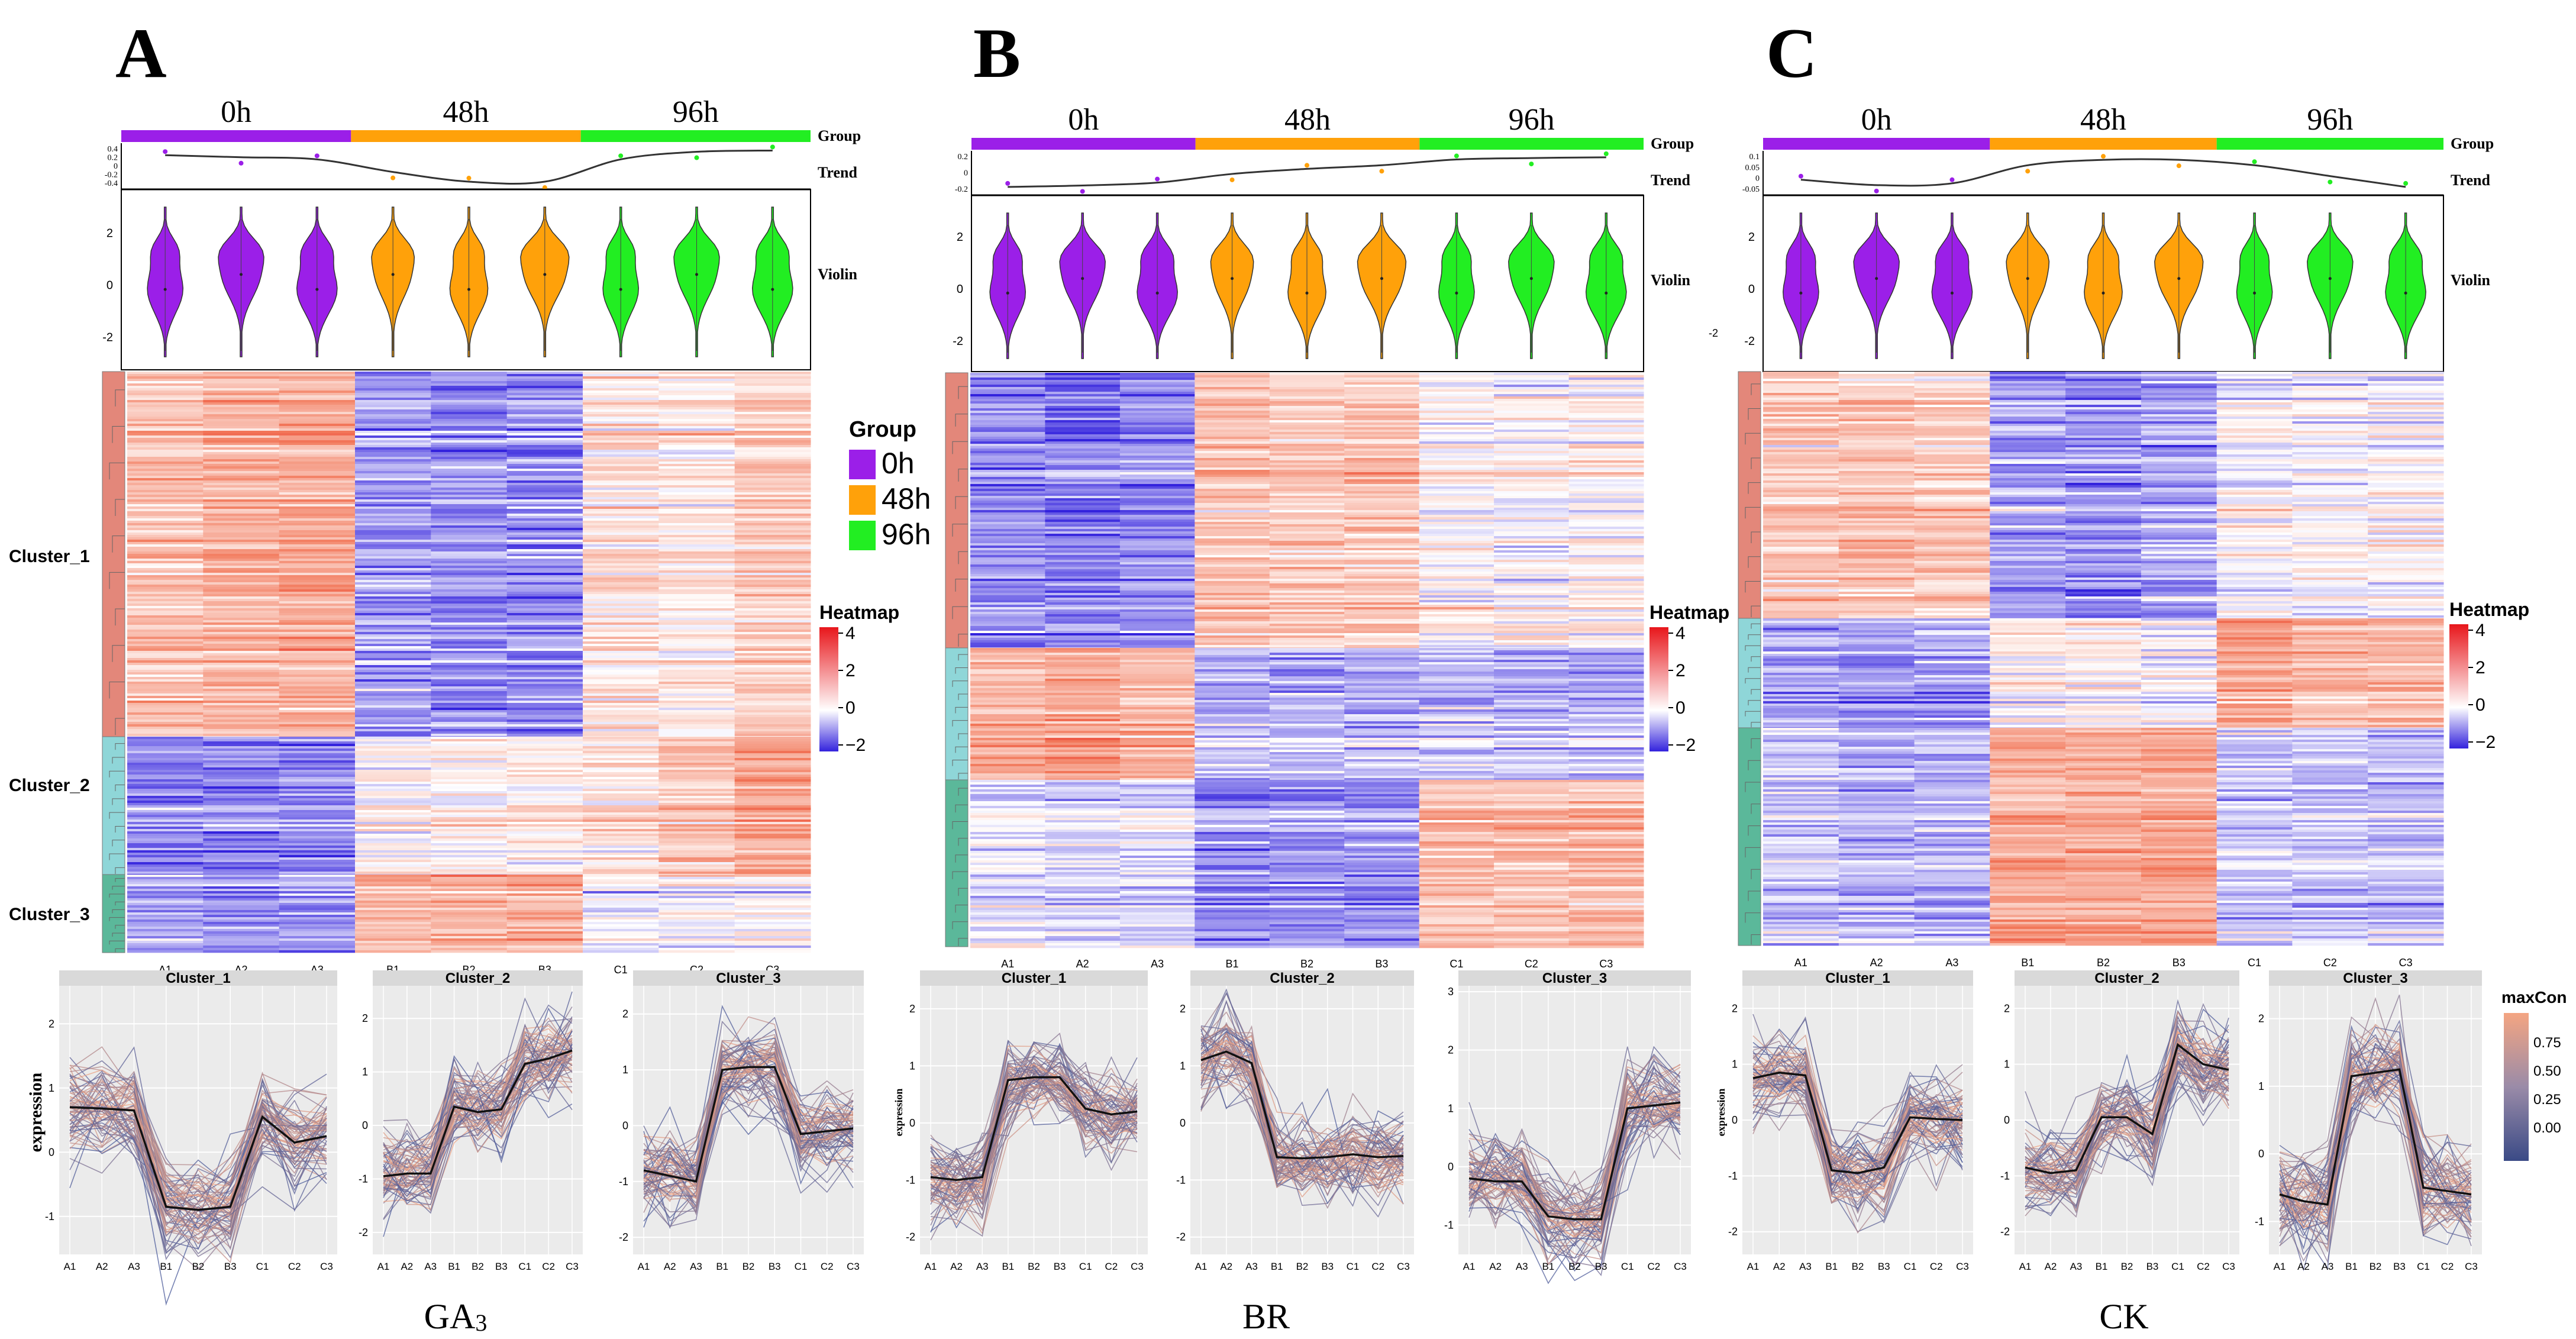 This screenshot has height=1339, width=2576. Describe the element at coordinates (1800, 963) in the screenshot. I see `heat-sample-label: A1` at that location.